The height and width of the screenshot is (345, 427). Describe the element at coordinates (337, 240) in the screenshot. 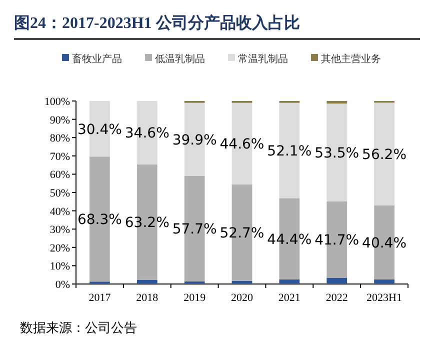

I see `data-label: 41.7%` at that location.